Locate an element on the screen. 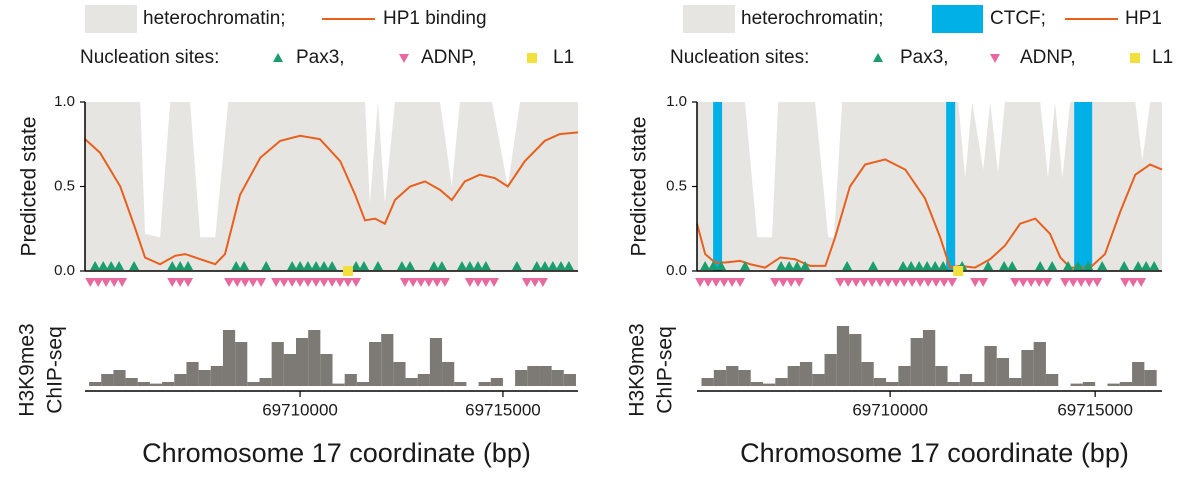  heterochromatin-area is located at coordinates (331, 186).